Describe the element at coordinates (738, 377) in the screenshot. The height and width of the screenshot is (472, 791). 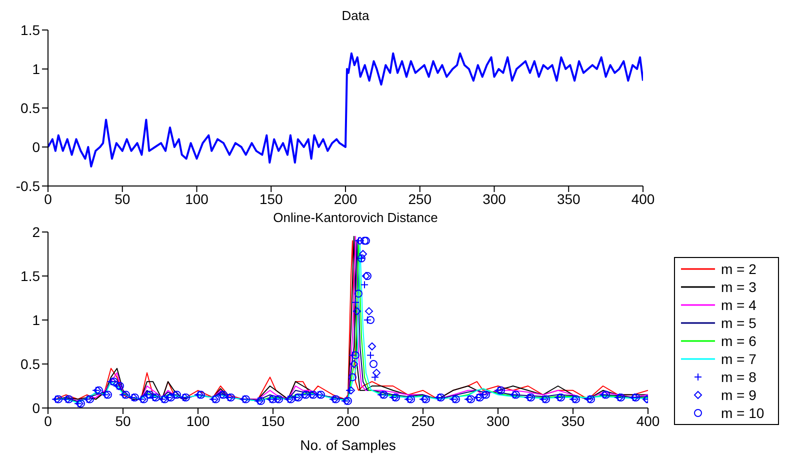
I see `legend-label: m = 8` at that location.